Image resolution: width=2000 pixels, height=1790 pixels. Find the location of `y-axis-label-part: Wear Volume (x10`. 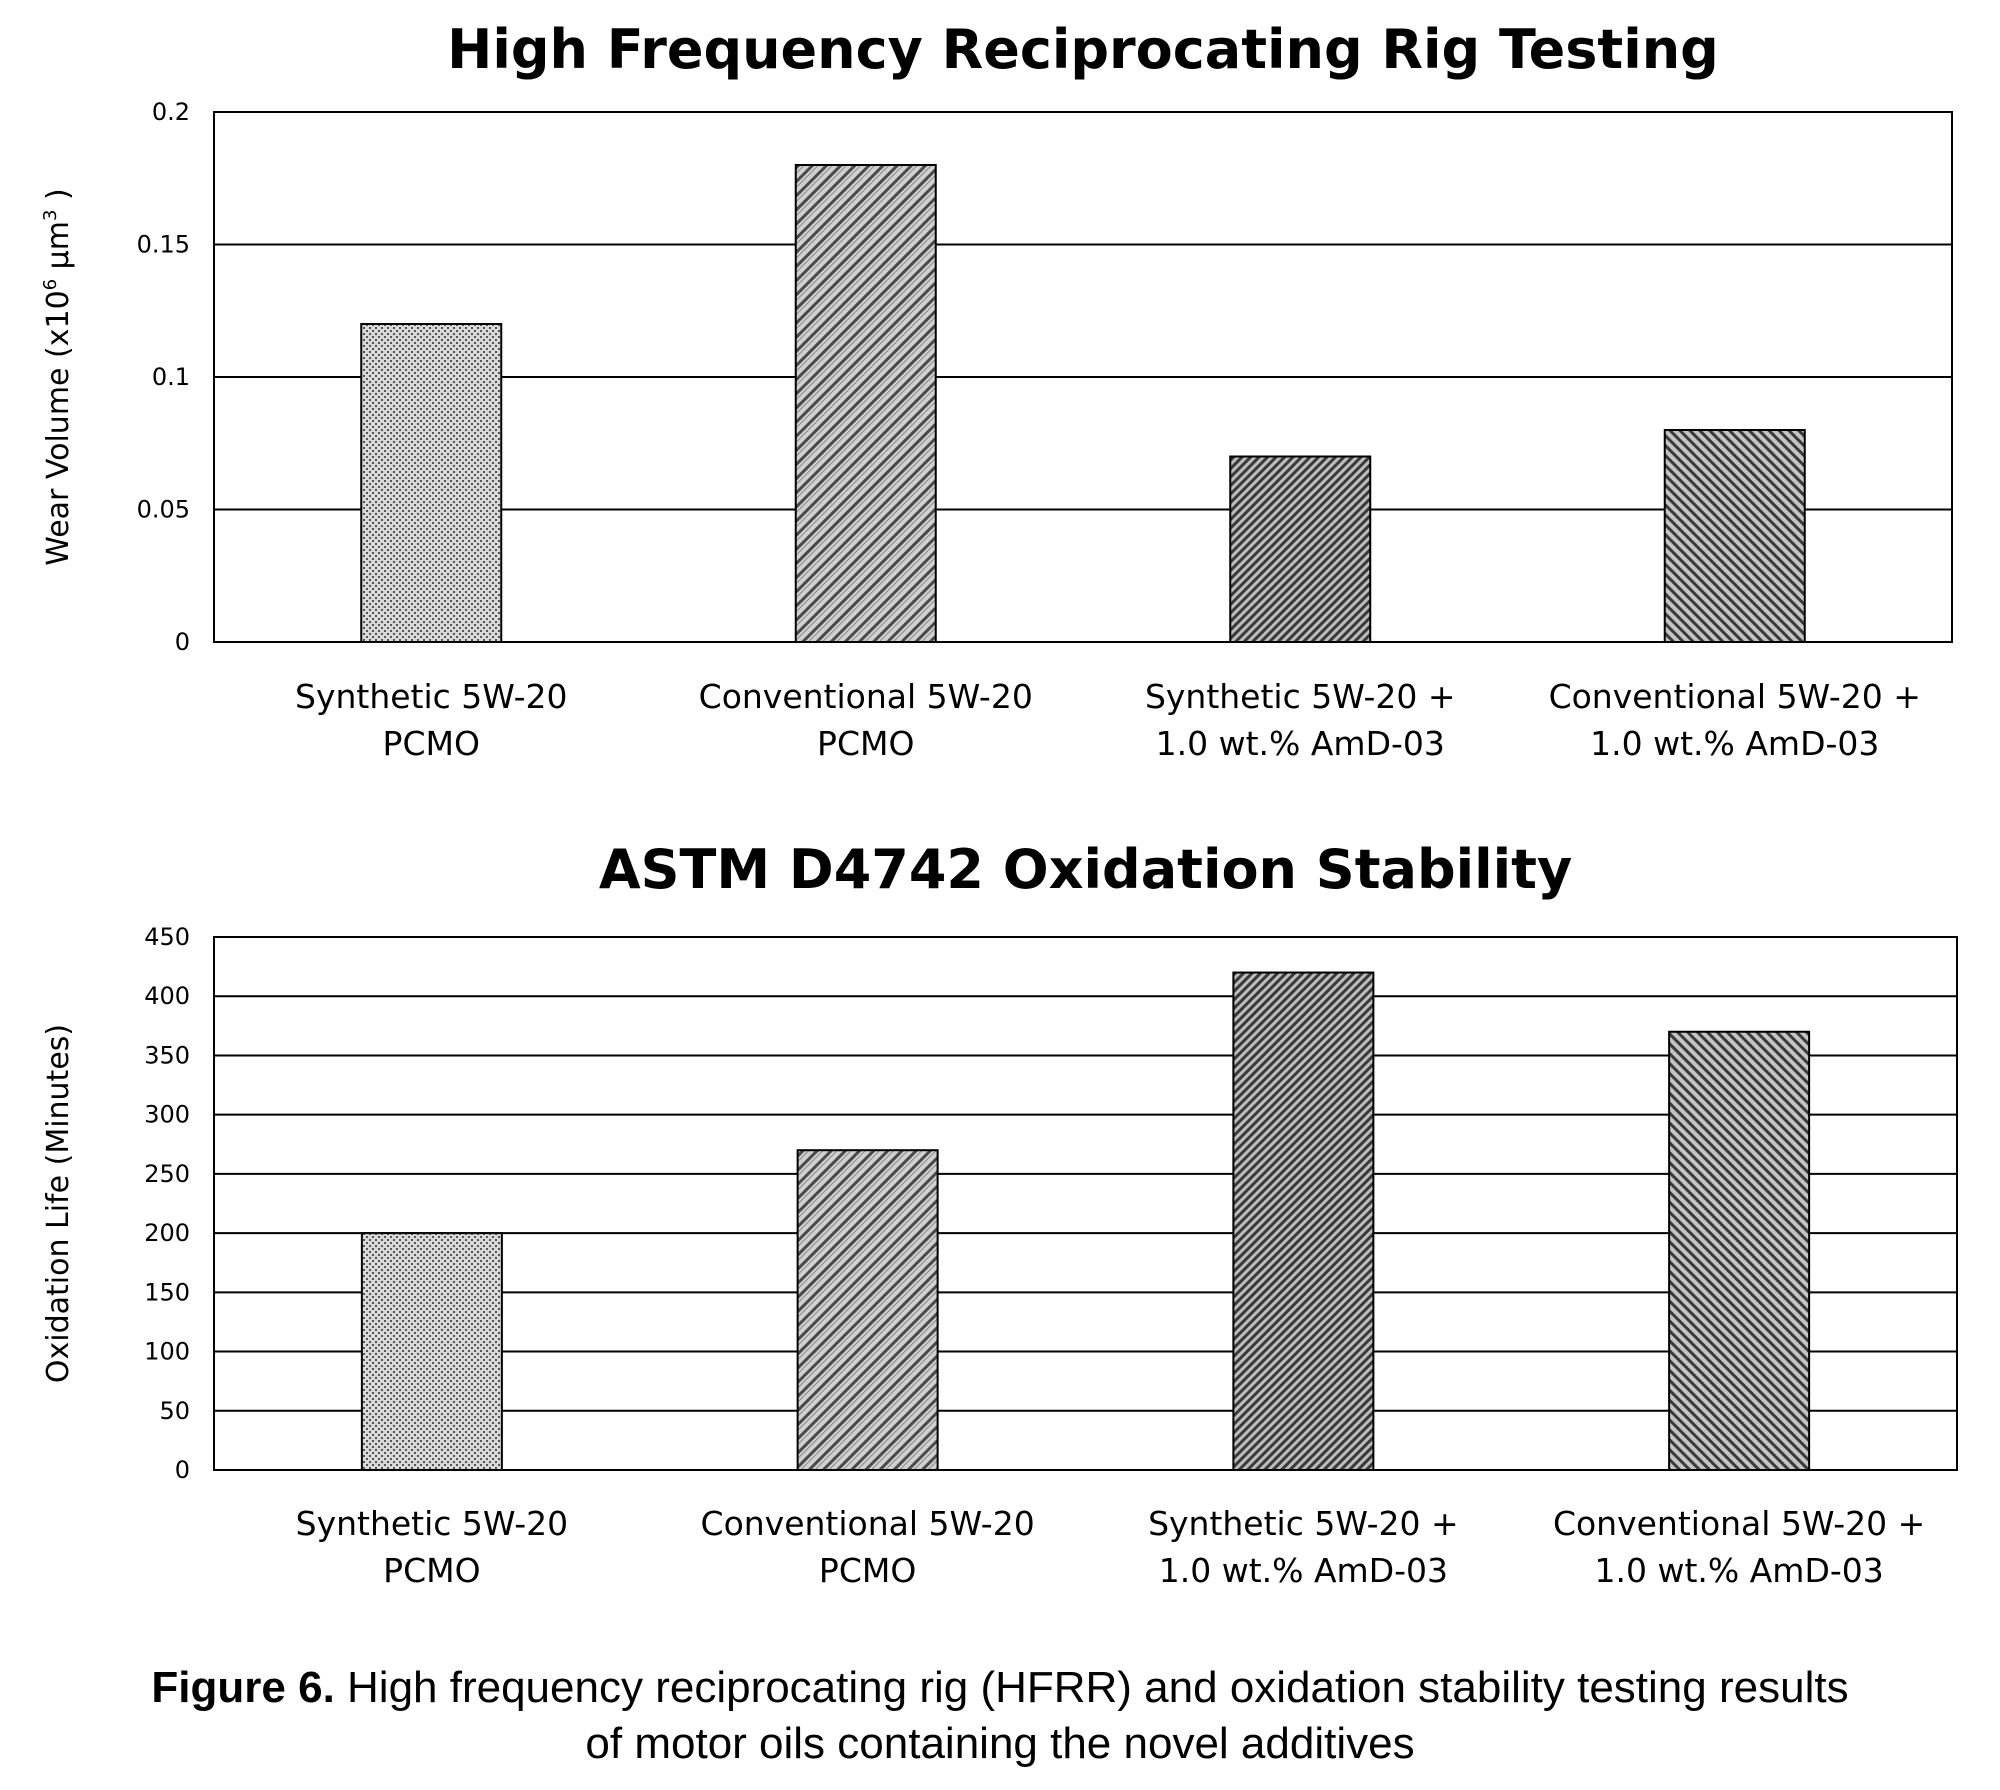

y-axis-label-part: Wear Volume (x10 is located at coordinates (58, 427).